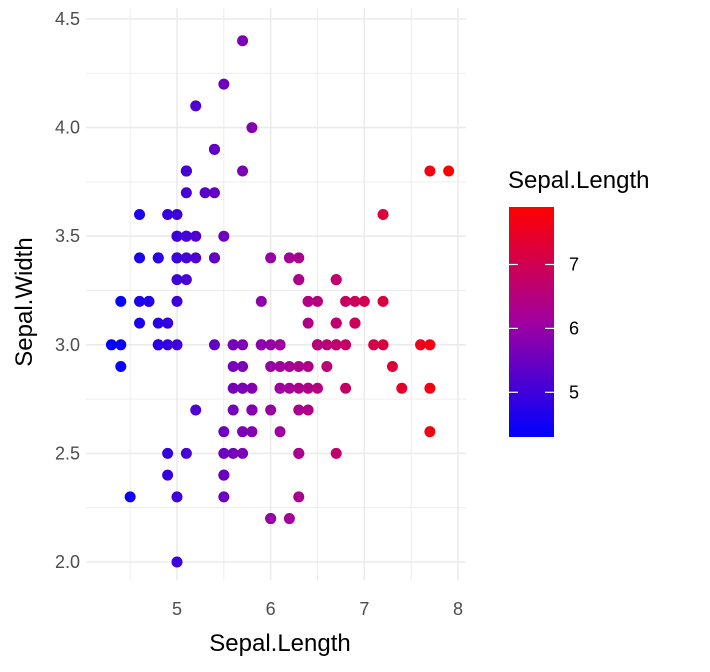 Image resolution: width=710 pixels, height=672 pixels. What do you see at coordinates (574, 328) in the screenshot?
I see `colorbar-label: 6` at bounding box center [574, 328].